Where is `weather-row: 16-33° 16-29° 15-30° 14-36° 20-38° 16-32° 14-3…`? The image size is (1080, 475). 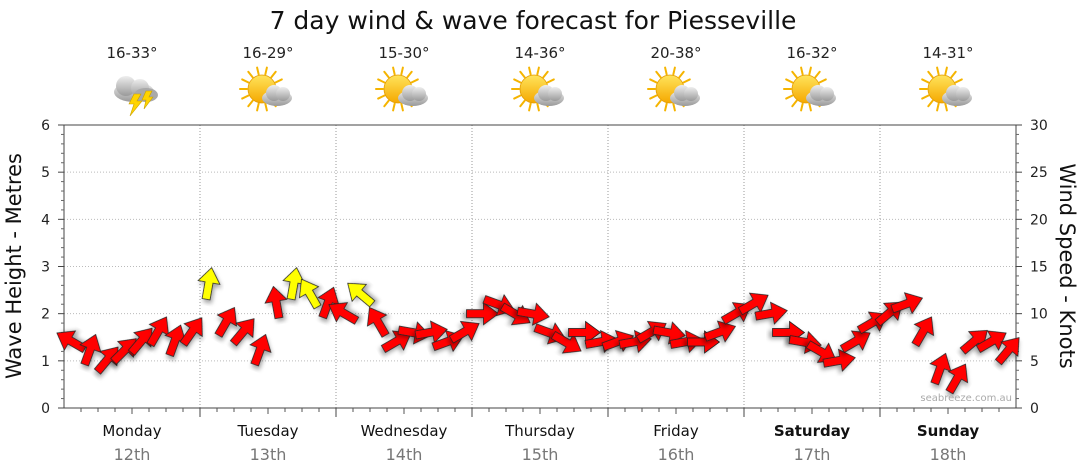 weather-row: 16-33° 16-29° 15-30° 14-36° 20-38° 16-32° 14-3… is located at coordinates (540, 80).